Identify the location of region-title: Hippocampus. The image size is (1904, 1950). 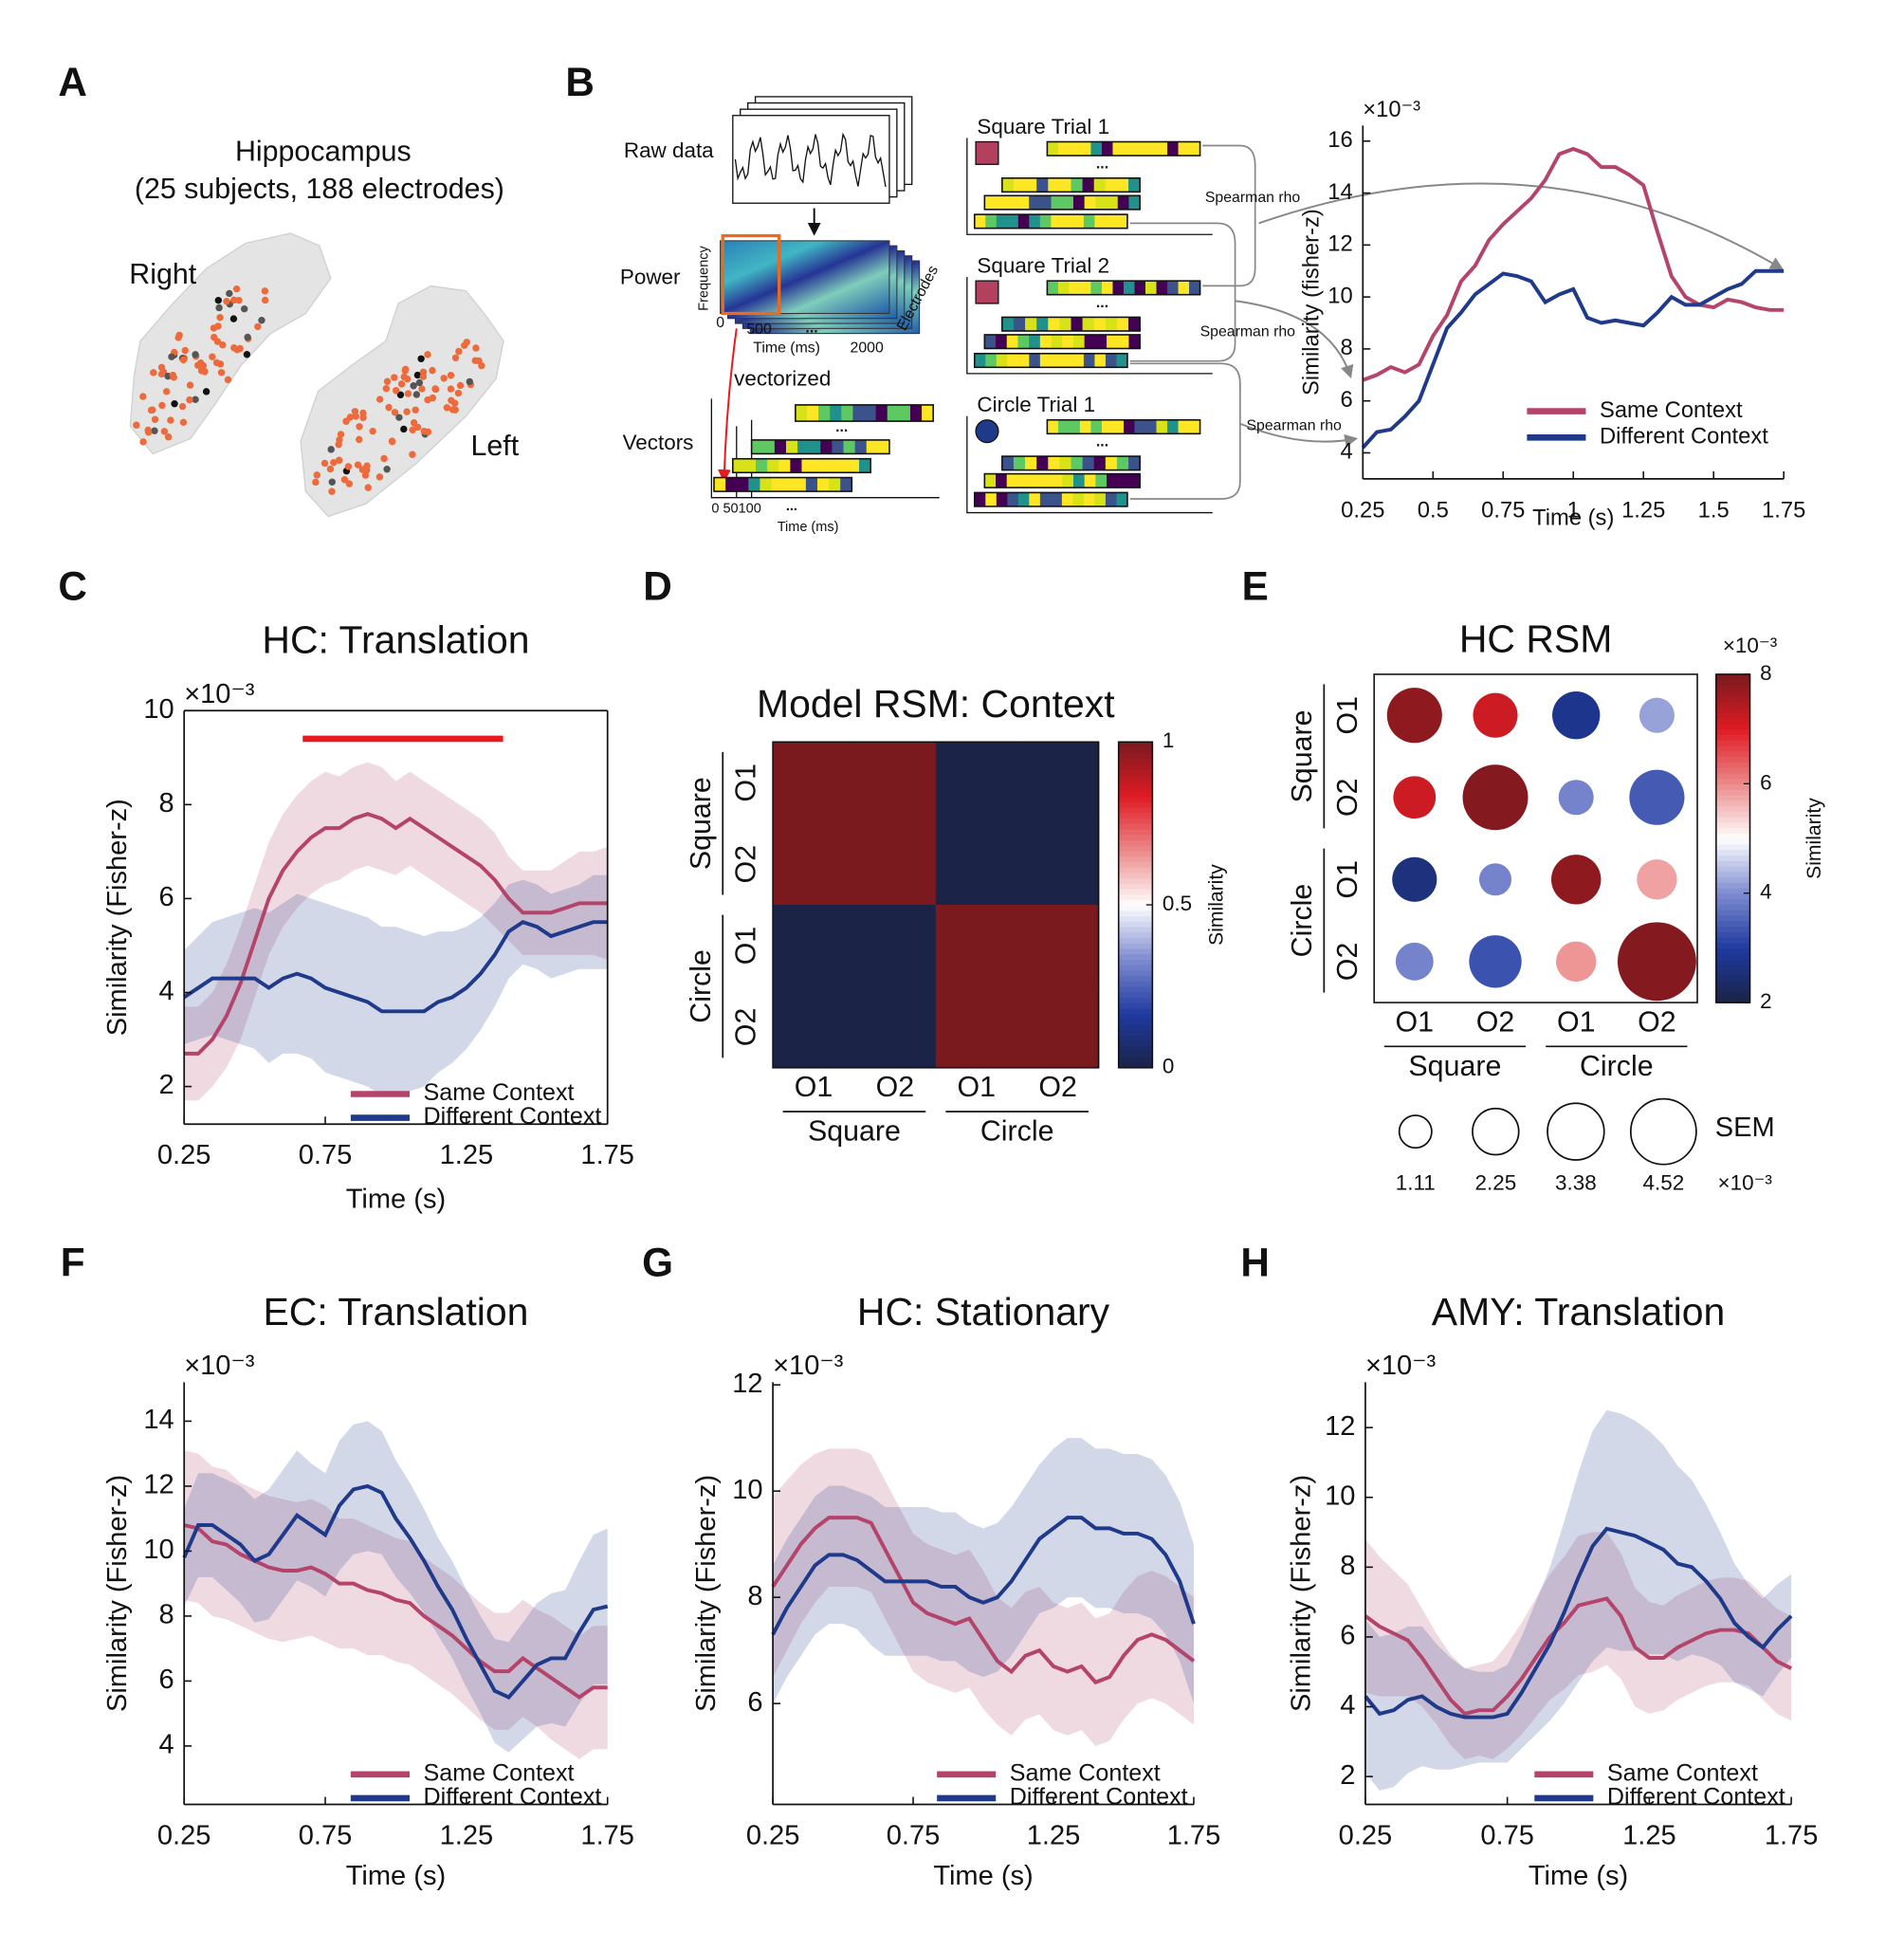
(323, 151).